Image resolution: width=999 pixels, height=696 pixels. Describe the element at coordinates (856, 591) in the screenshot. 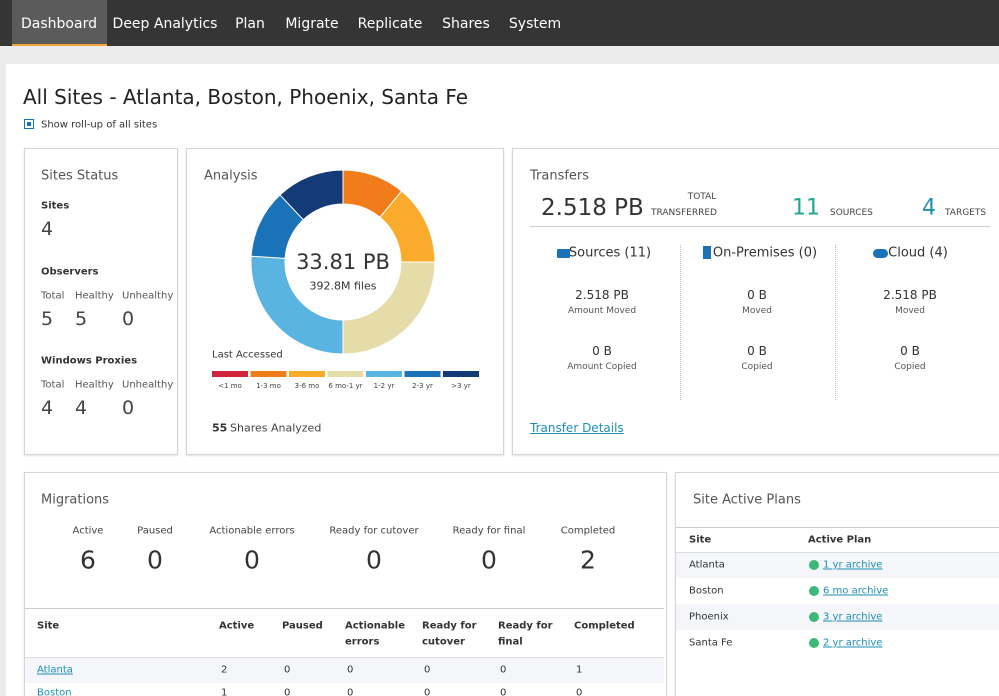

I see `plan-link: 6 mo archive` at that location.